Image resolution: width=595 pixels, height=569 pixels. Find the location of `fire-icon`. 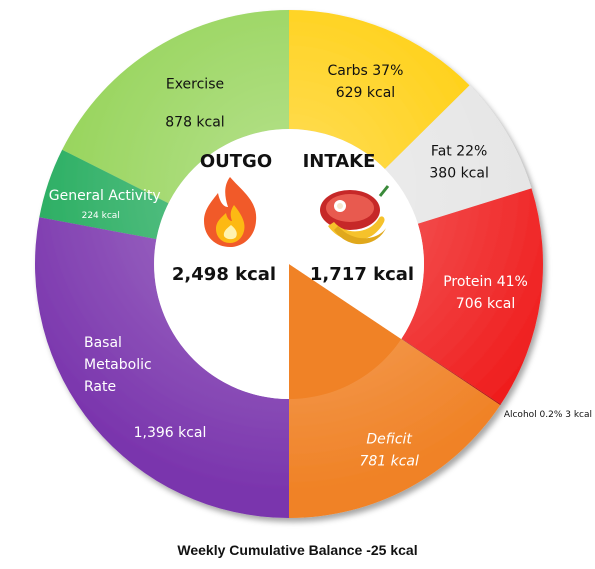

fire-icon is located at coordinates (230, 212).